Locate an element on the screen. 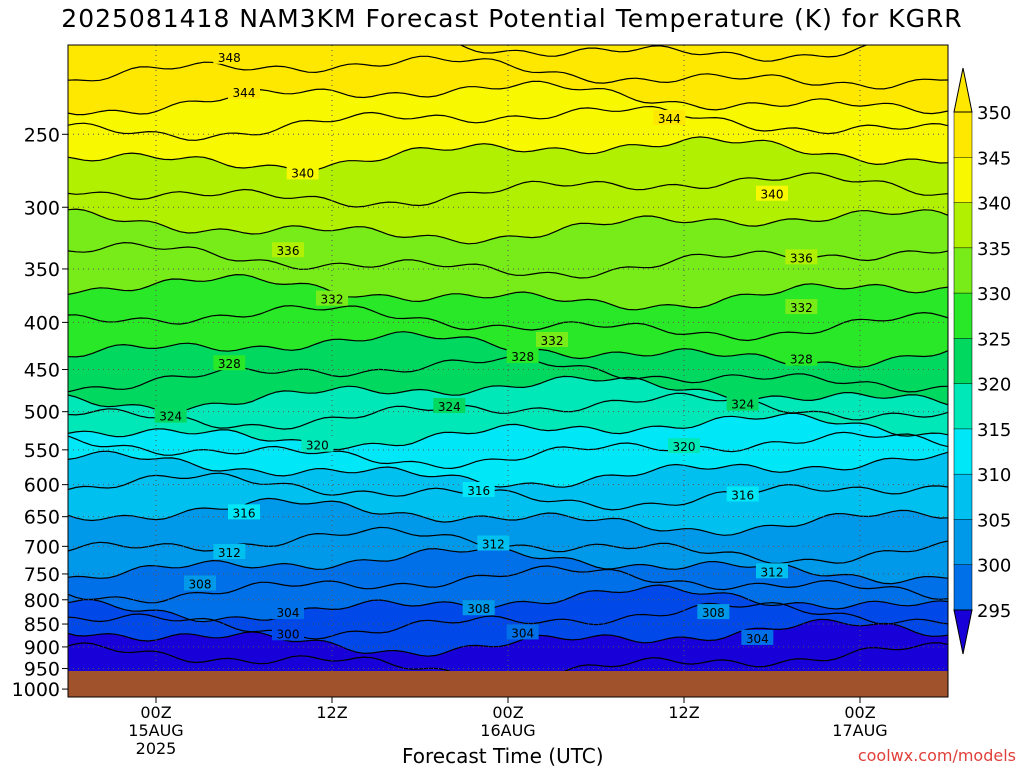 This screenshot has height=768, width=1024. x-tick-sublabel: 17AUG is located at coordinates (859, 730).